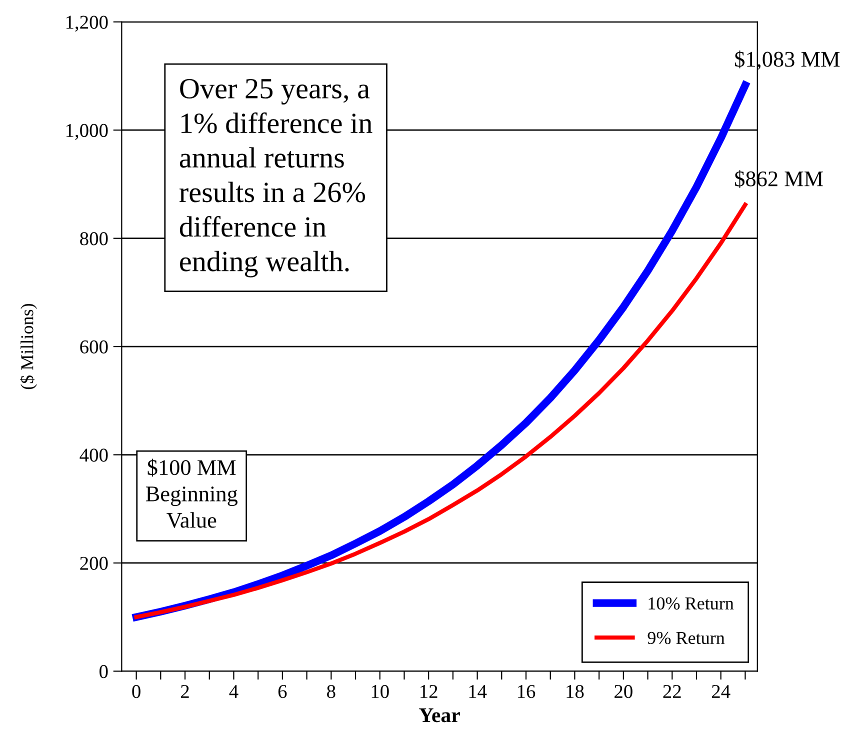 This screenshot has width=851, height=755. Describe the element at coordinates (429, 691) in the screenshot. I see `x-tick-label: 12` at that location.